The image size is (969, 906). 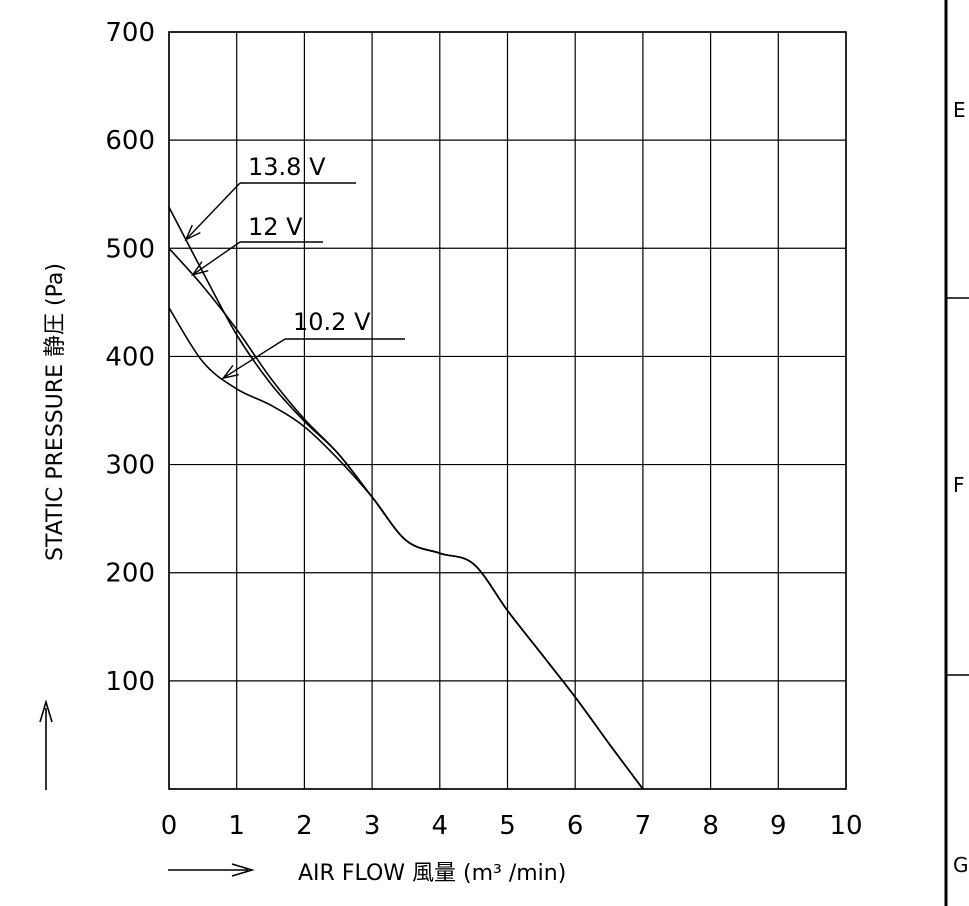 I want to click on frame-zone-label: G, so click(x=961, y=865).